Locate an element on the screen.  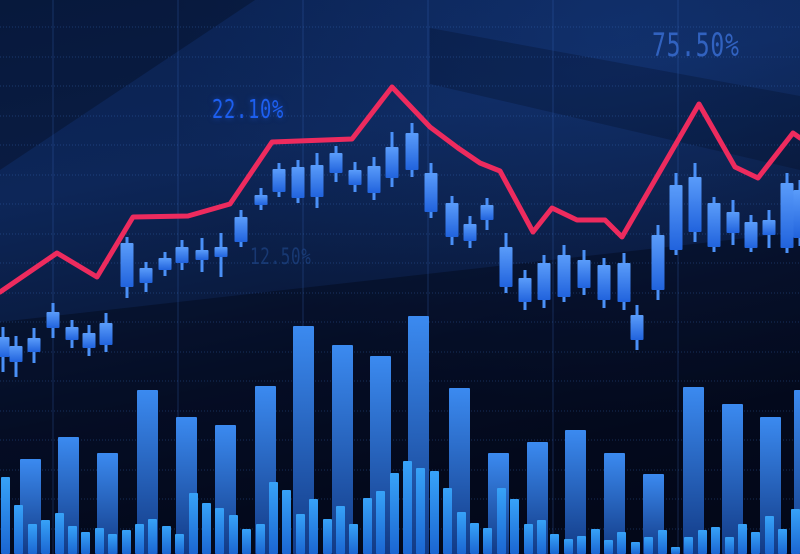
percent-label-left: 22.10% is located at coordinates (248, 110).